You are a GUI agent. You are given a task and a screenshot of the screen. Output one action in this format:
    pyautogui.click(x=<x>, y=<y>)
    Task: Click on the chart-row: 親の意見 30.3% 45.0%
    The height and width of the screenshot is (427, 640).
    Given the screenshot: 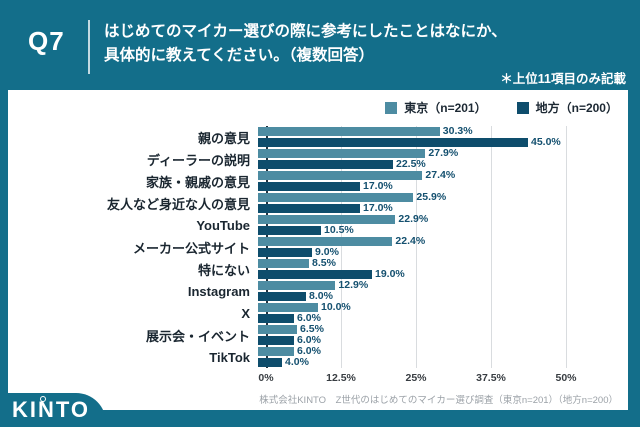 What is the action you would take?
    pyautogui.click(x=318, y=137)
    